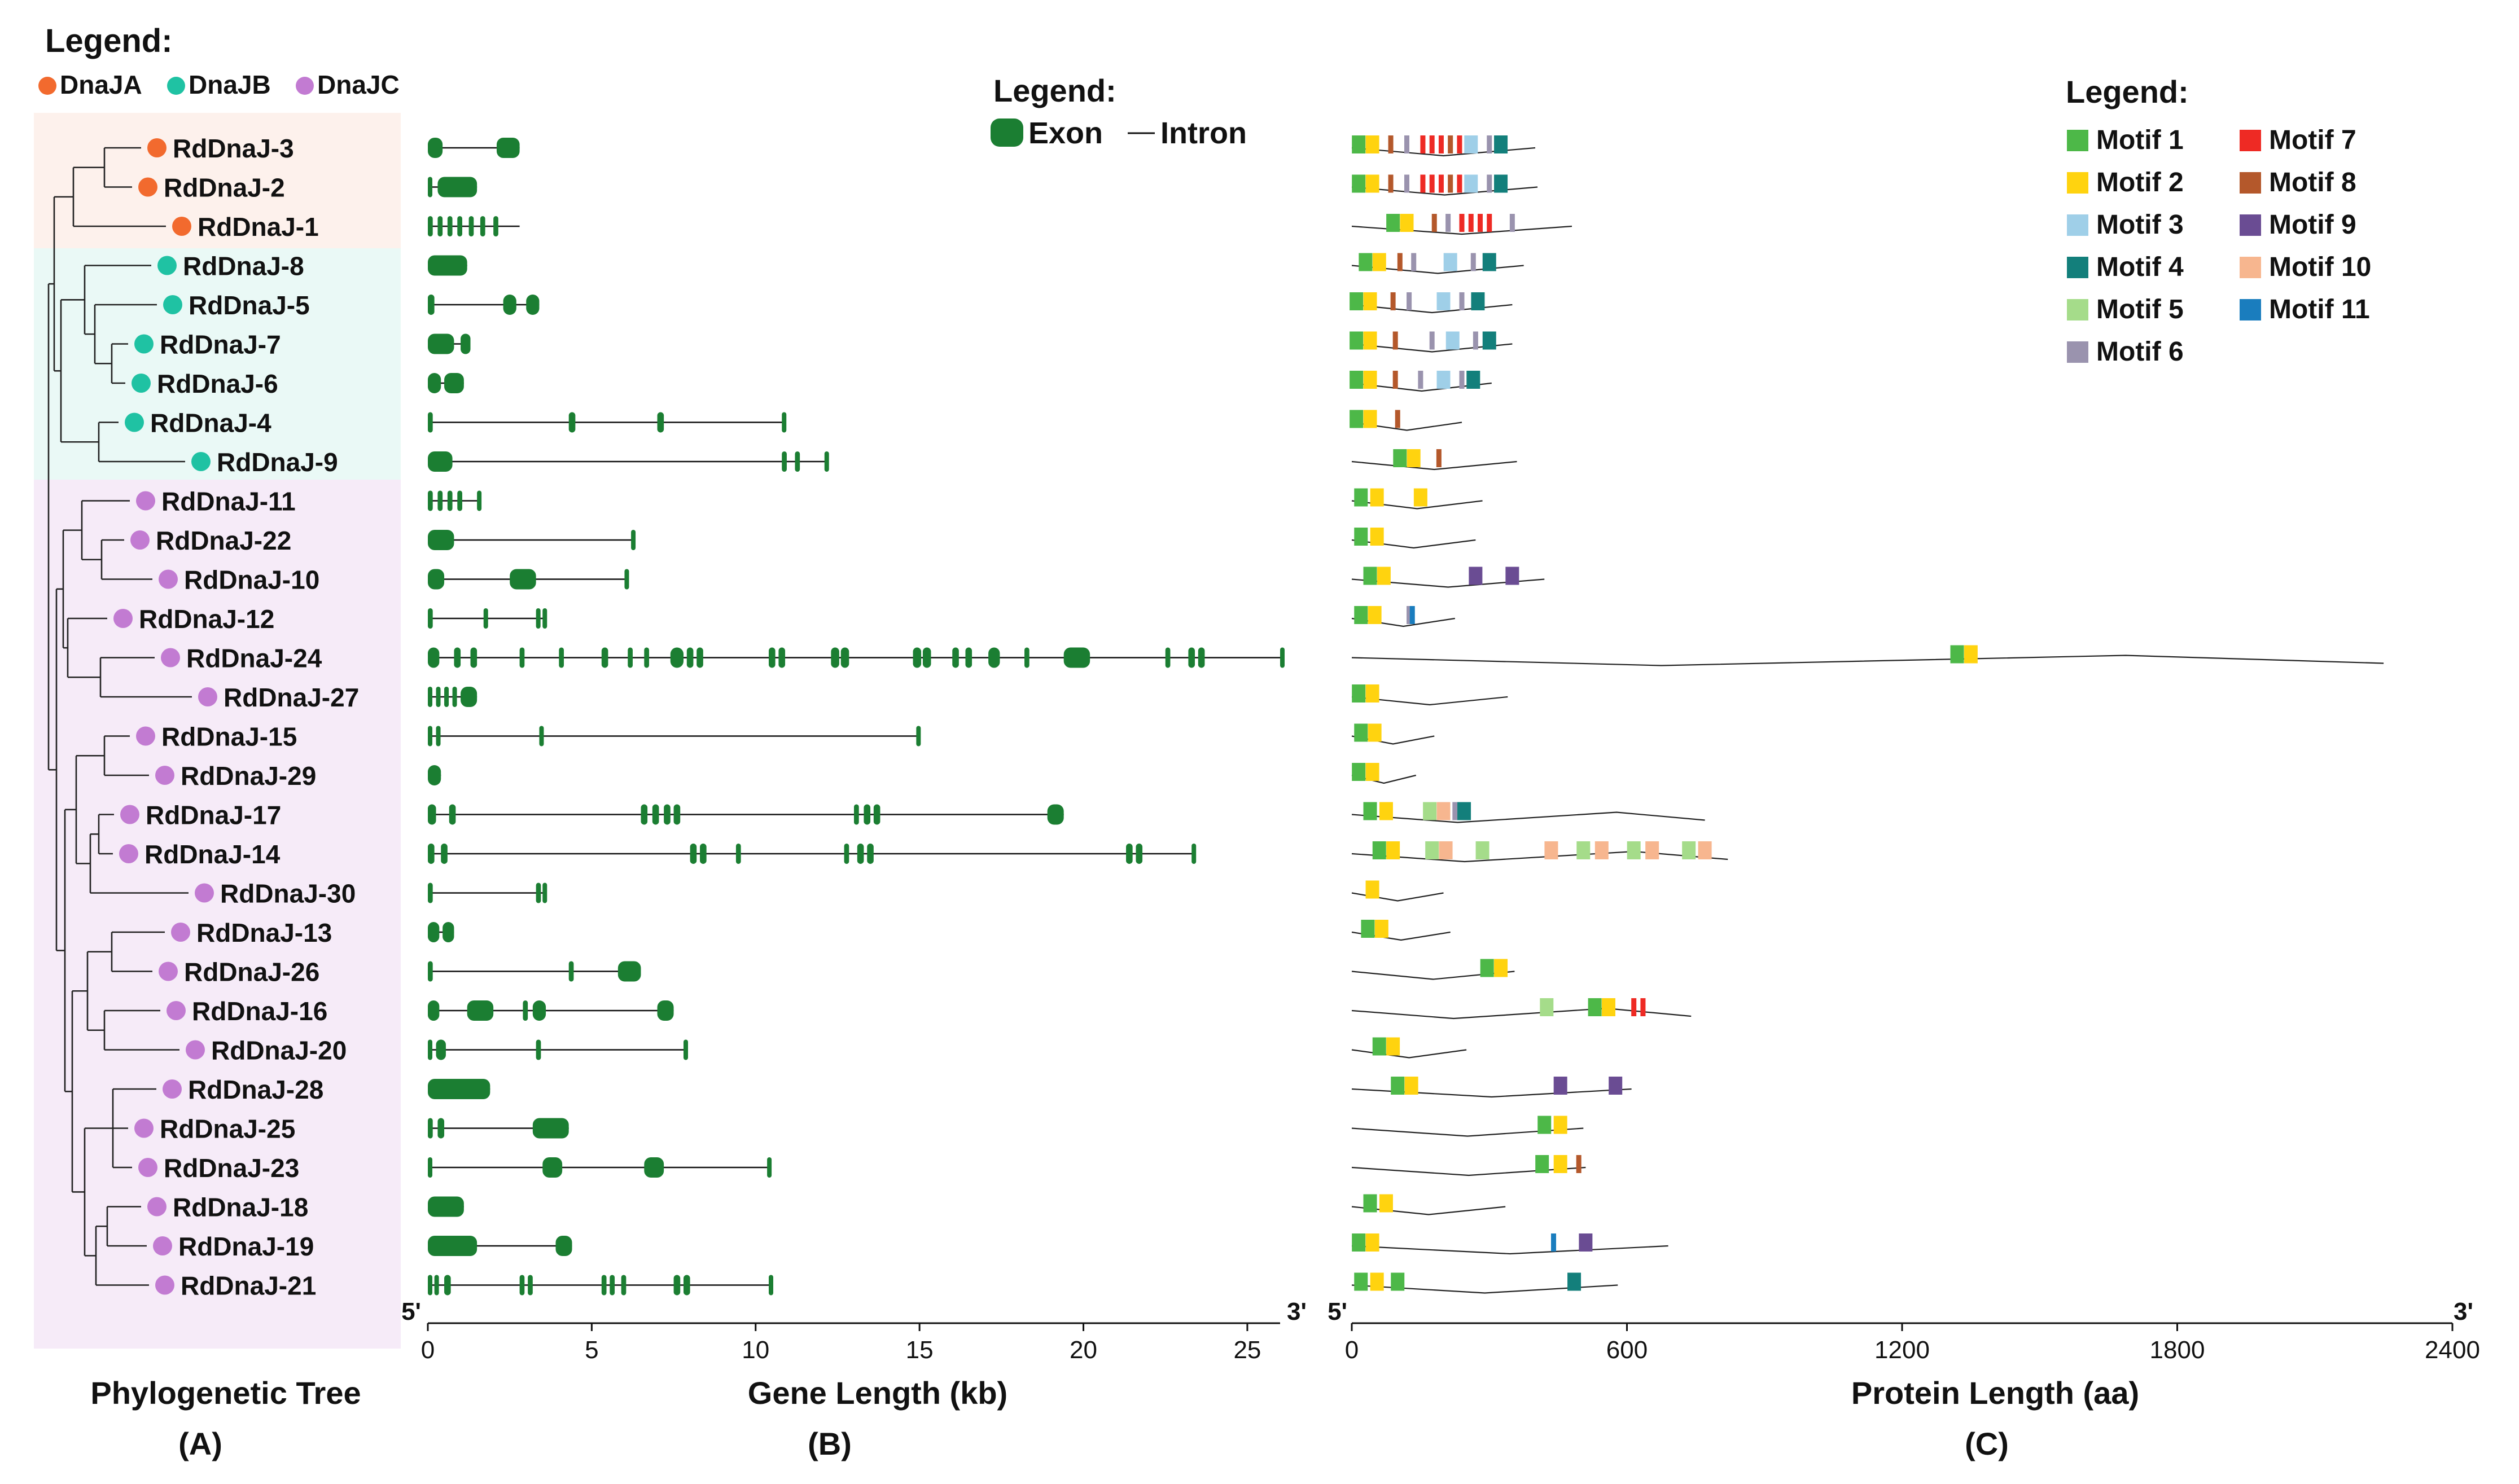  Describe the element at coordinates (2452, 1350) in the screenshot. I see `axis-c-tick-label: 2400` at that location.